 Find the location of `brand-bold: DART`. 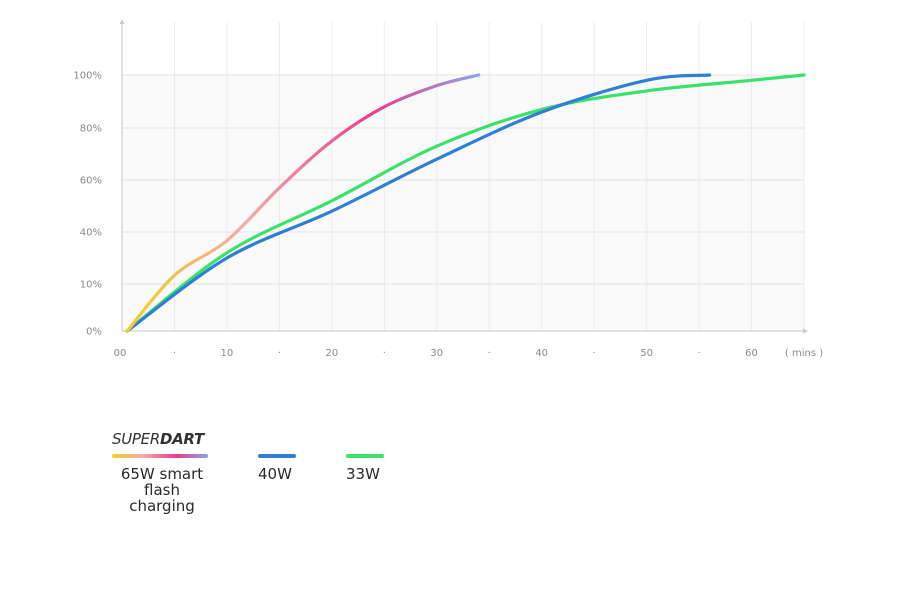

brand-bold: DART is located at coordinates (181, 439).